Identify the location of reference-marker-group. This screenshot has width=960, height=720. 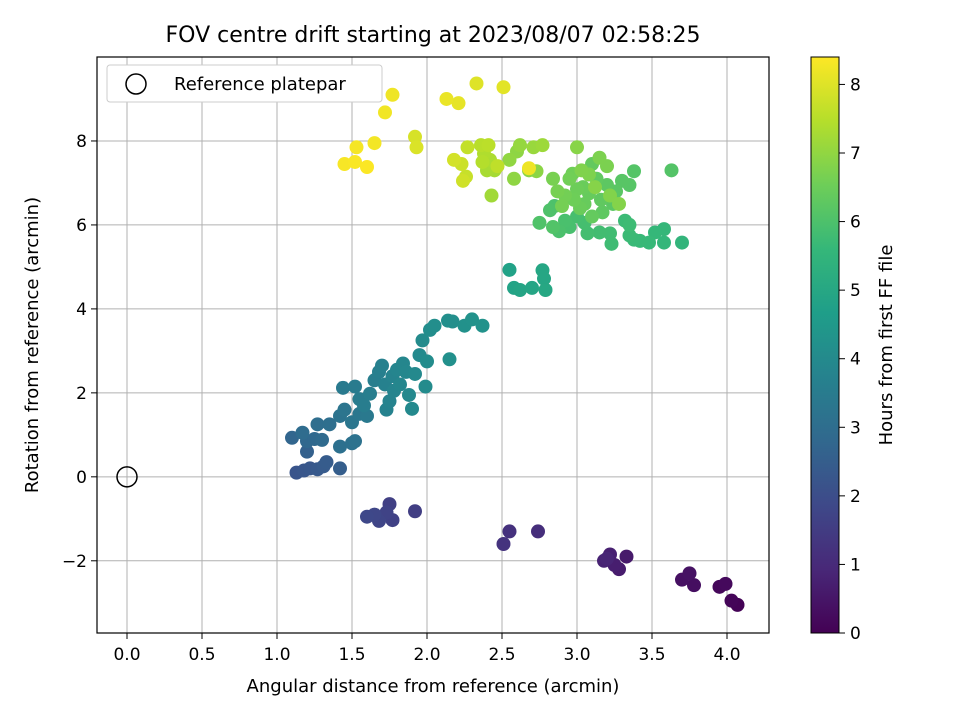
(127, 477).